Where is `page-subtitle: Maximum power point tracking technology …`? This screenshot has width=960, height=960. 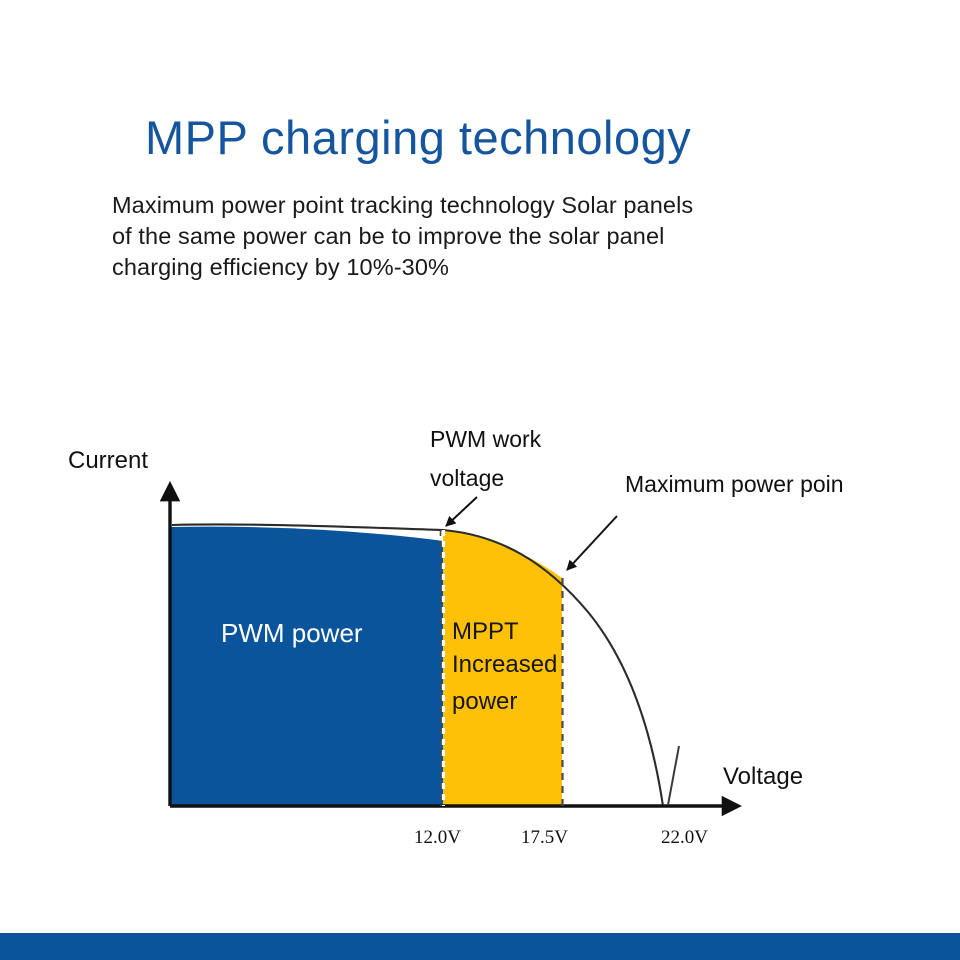 page-subtitle: Maximum power point tracking technology … is located at coordinates (512, 236).